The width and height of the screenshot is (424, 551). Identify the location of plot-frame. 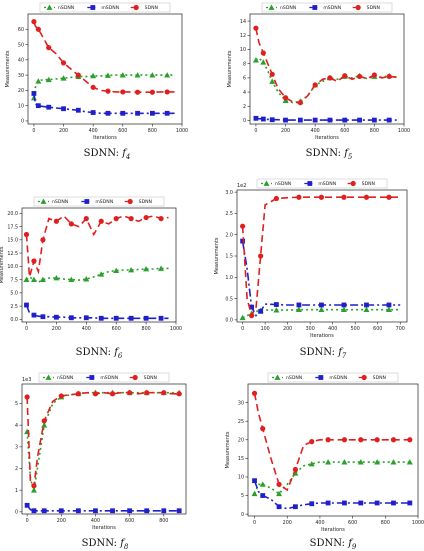
(333, 450).